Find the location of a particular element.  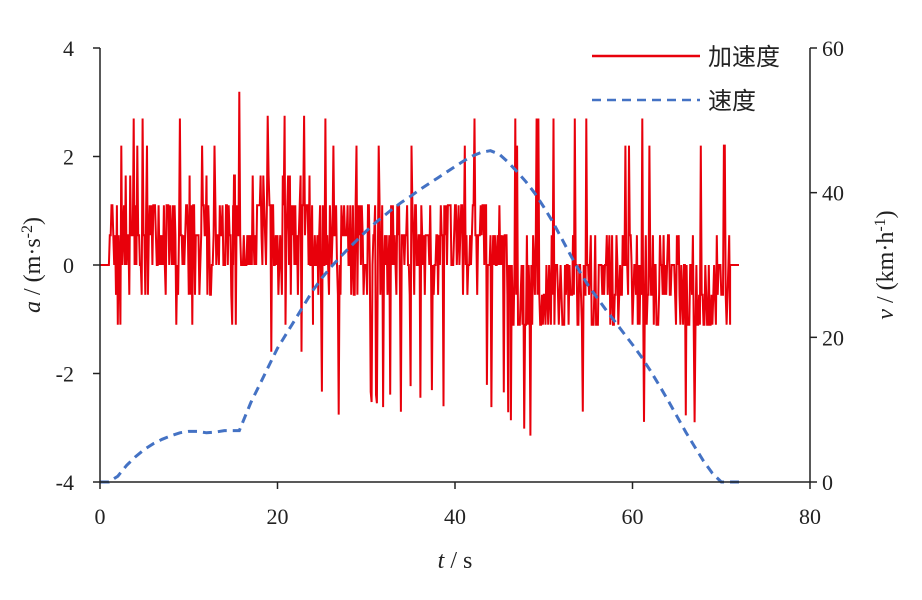

x-ticks: 0 20 40 60 80 is located at coordinates (458, 505).